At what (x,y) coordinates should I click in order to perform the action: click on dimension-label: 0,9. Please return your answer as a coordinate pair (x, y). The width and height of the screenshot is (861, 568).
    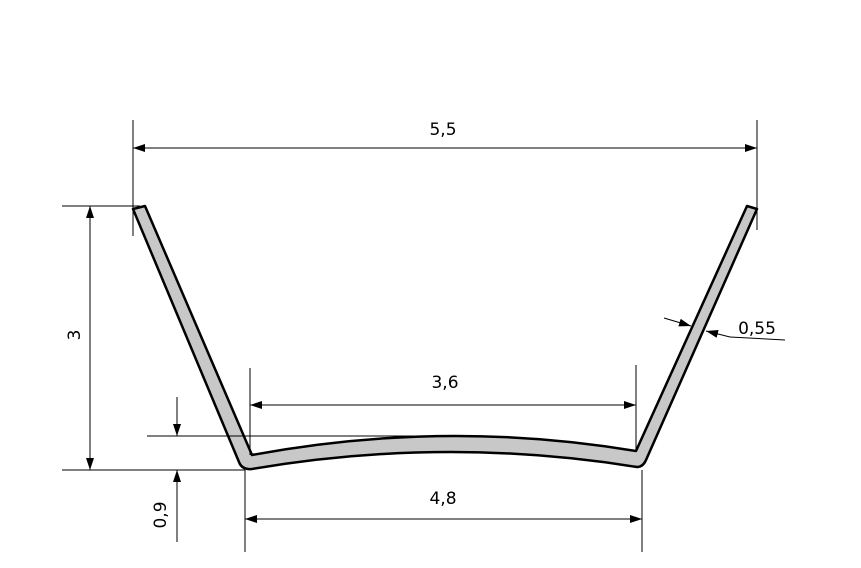
    Looking at the image, I should click on (161, 514).